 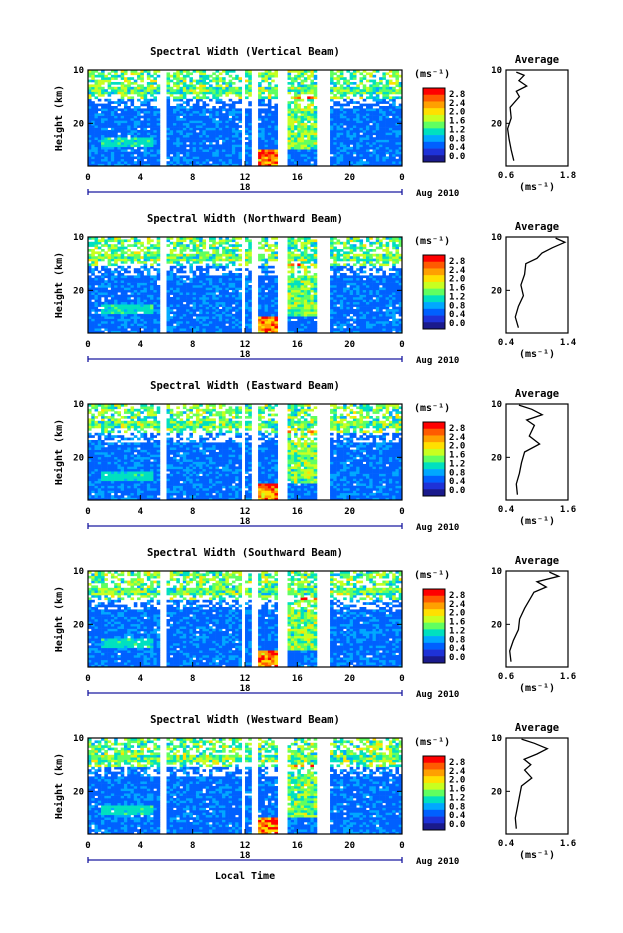 What do you see at coordinates (245, 178) in the screenshot?
I see `x-tick-label: 12` at bounding box center [245, 178].